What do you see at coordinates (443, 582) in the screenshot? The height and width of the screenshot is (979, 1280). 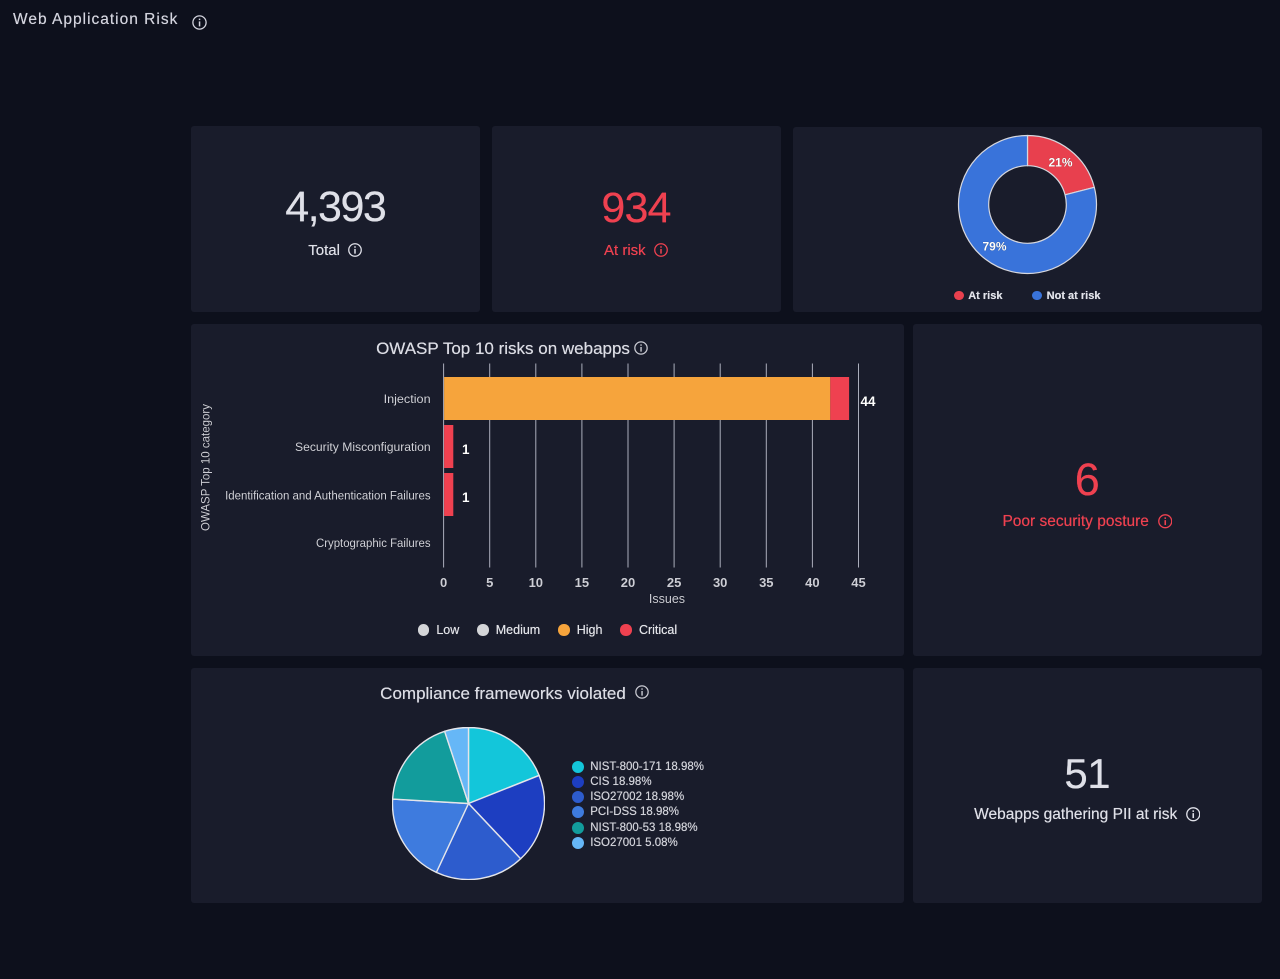 I see `svg-text: 0` at bounding box center [443, 582].